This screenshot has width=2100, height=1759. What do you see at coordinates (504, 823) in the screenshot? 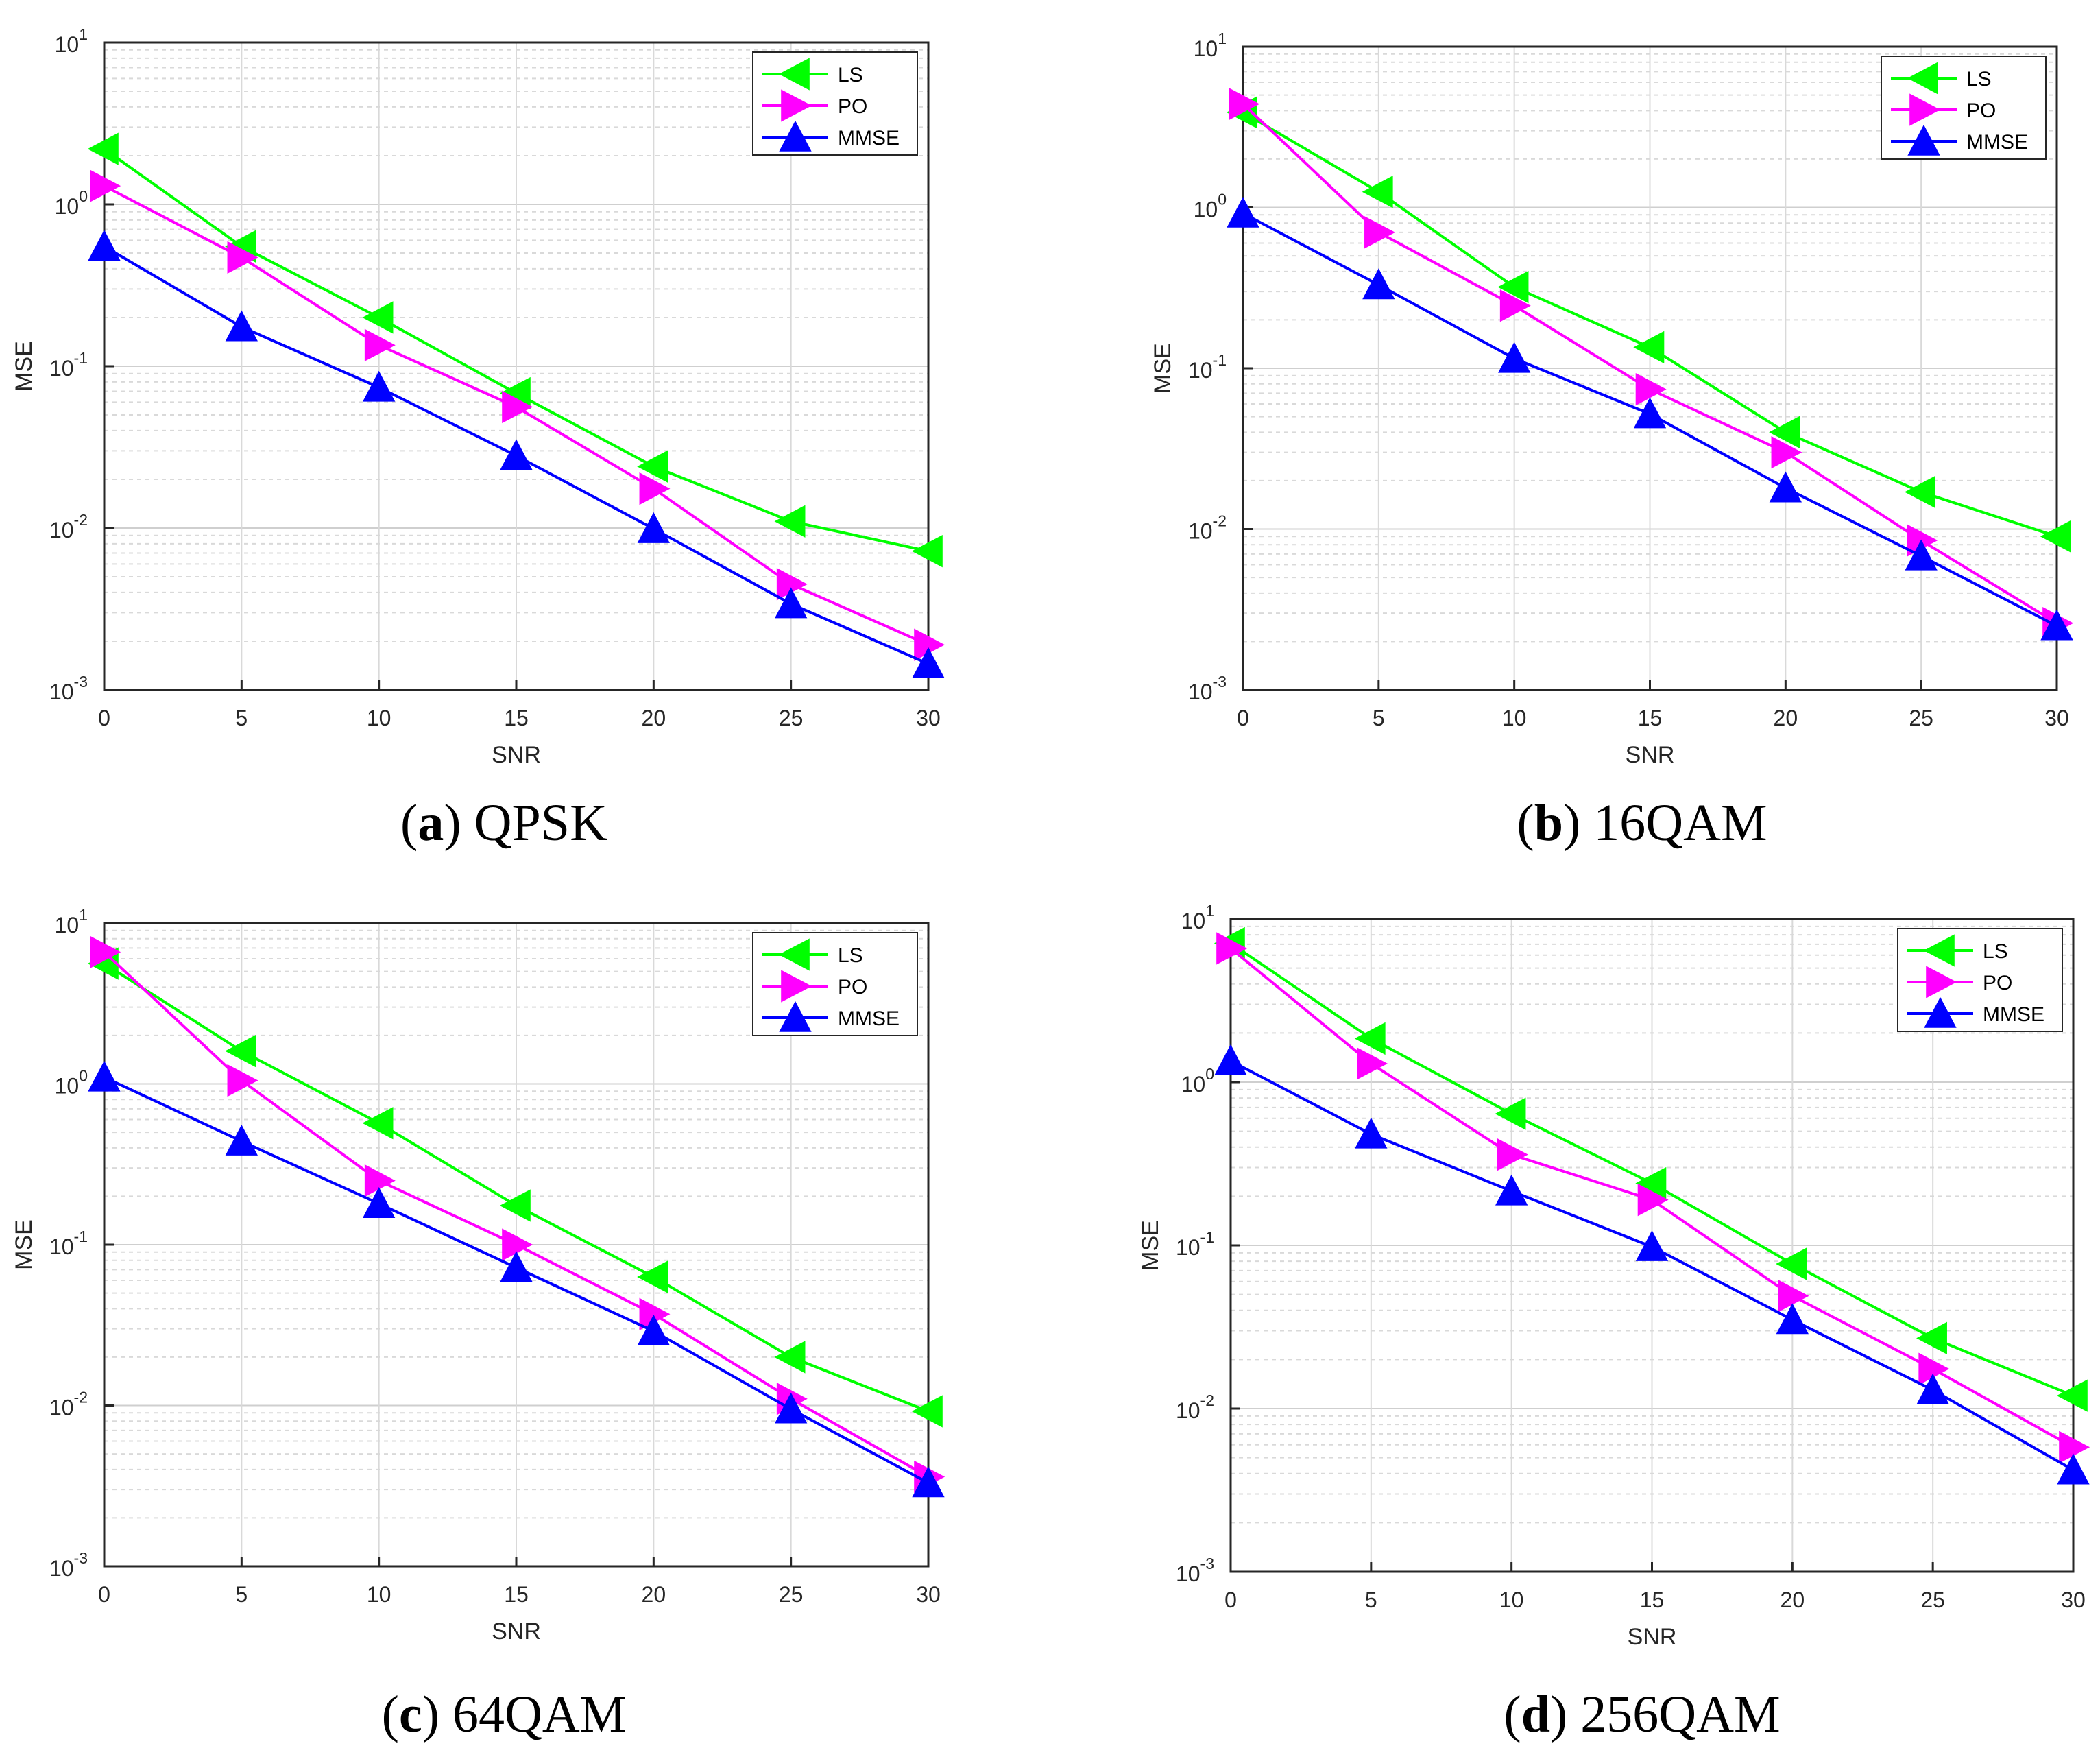
I see `panel-caption: (a) QPSK` at bounding box center [504, 823].